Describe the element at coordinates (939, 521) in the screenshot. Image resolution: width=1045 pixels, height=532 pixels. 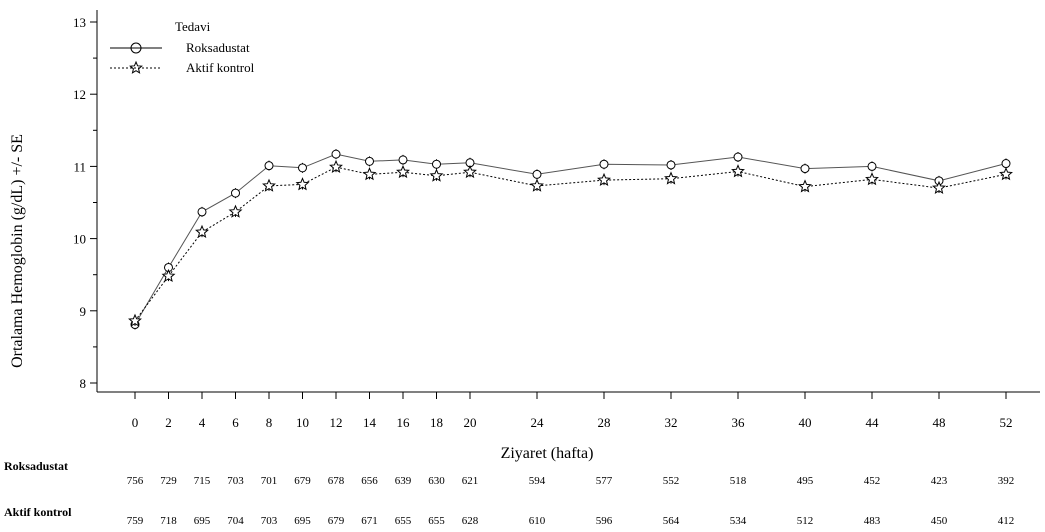
I see `count-aktif-kontrol: 450` at that location.